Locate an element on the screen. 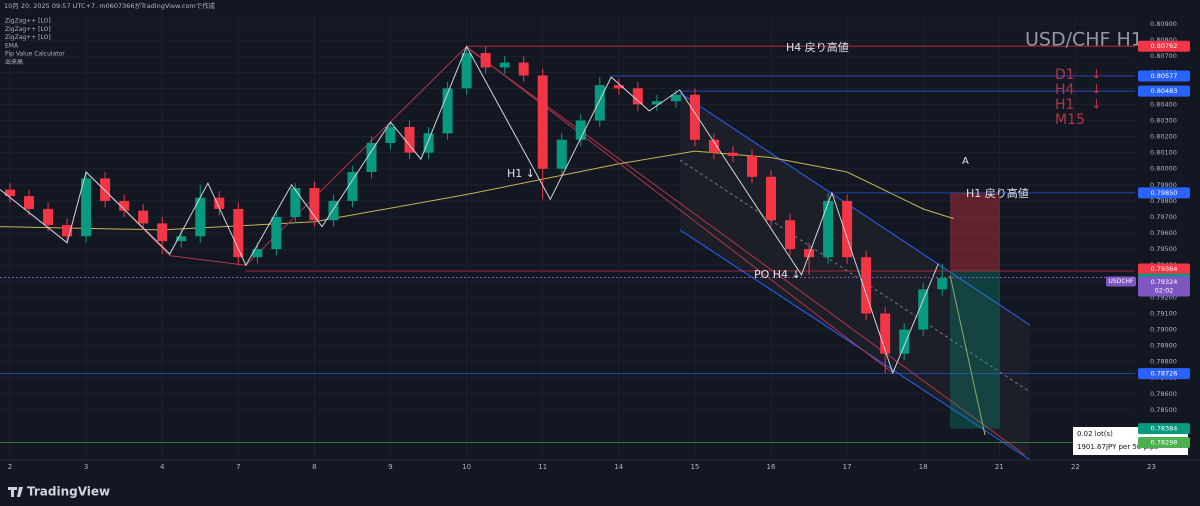 This screenshot has width=1200, height=506. channel-mid is located at coordinates (855, 276).